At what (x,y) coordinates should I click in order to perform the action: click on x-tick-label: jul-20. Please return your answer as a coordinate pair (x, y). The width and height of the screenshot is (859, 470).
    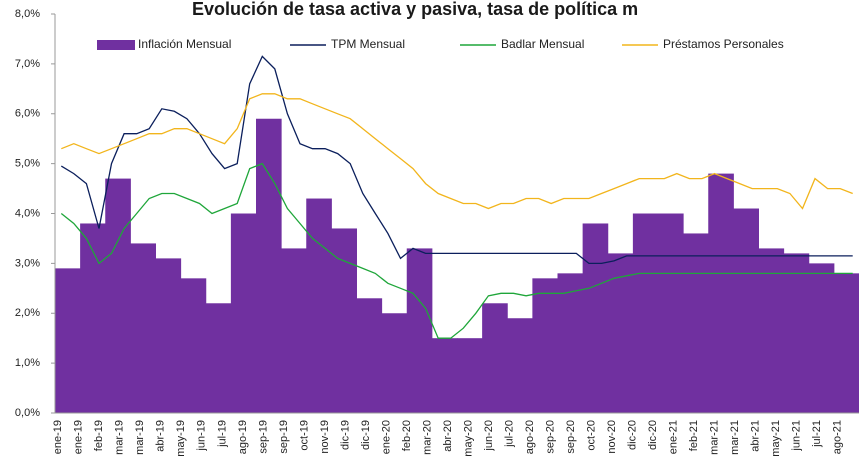
    Looking at the image, I should click on (509, 434).